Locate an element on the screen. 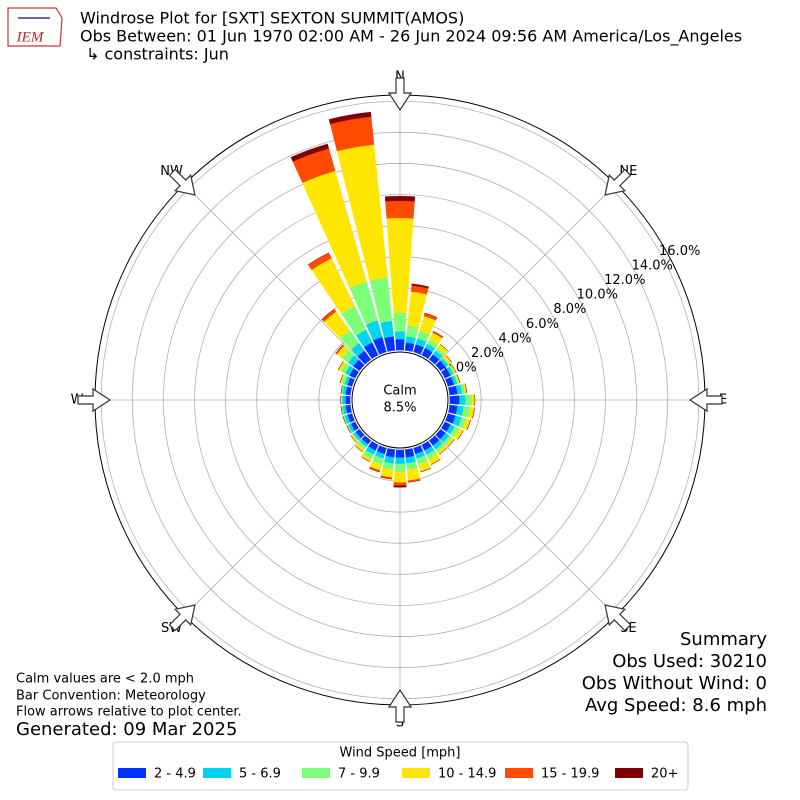 The height and width of the screenshot is (800, 800). summary: Obs Without Wind: 0 is located at coordinates (674, 683).